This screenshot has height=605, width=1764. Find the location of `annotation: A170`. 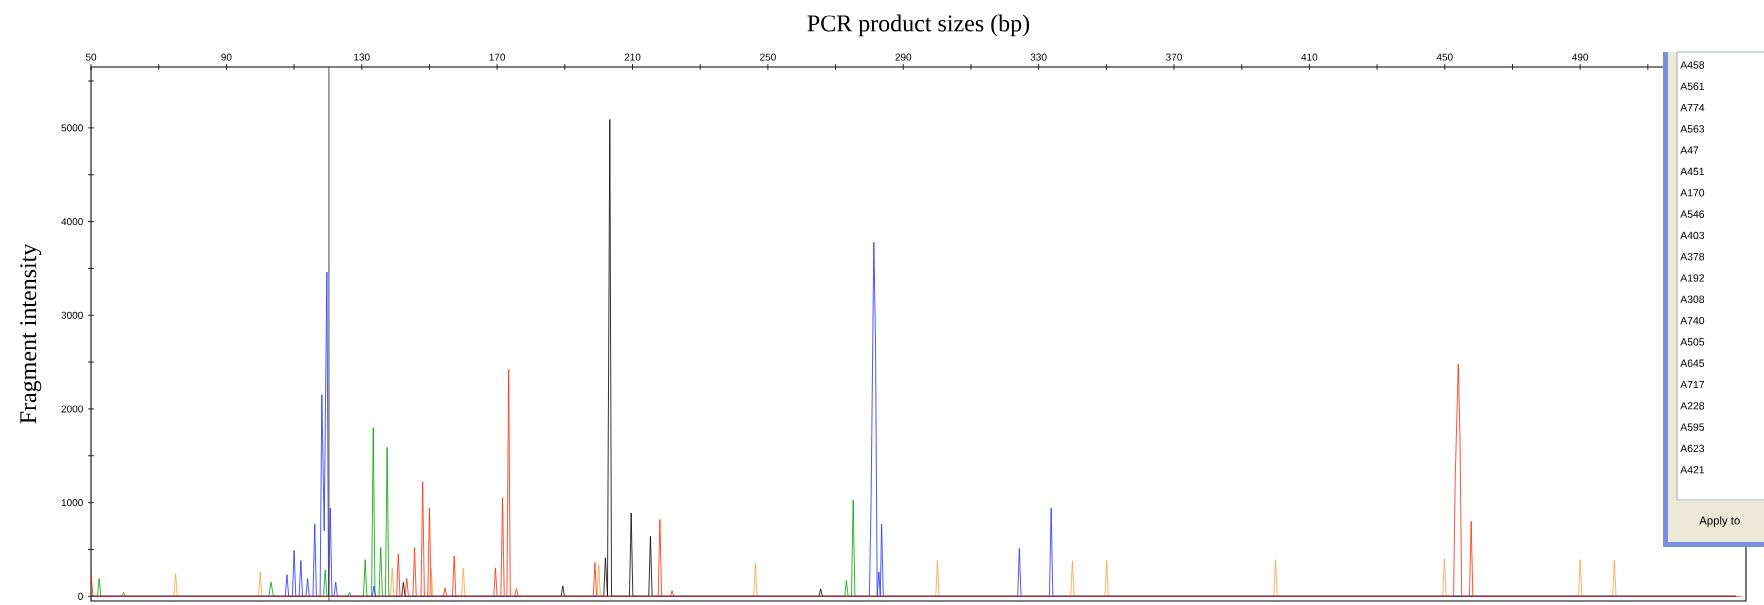

annotation: A170 is located at coordinates (1692, 193).